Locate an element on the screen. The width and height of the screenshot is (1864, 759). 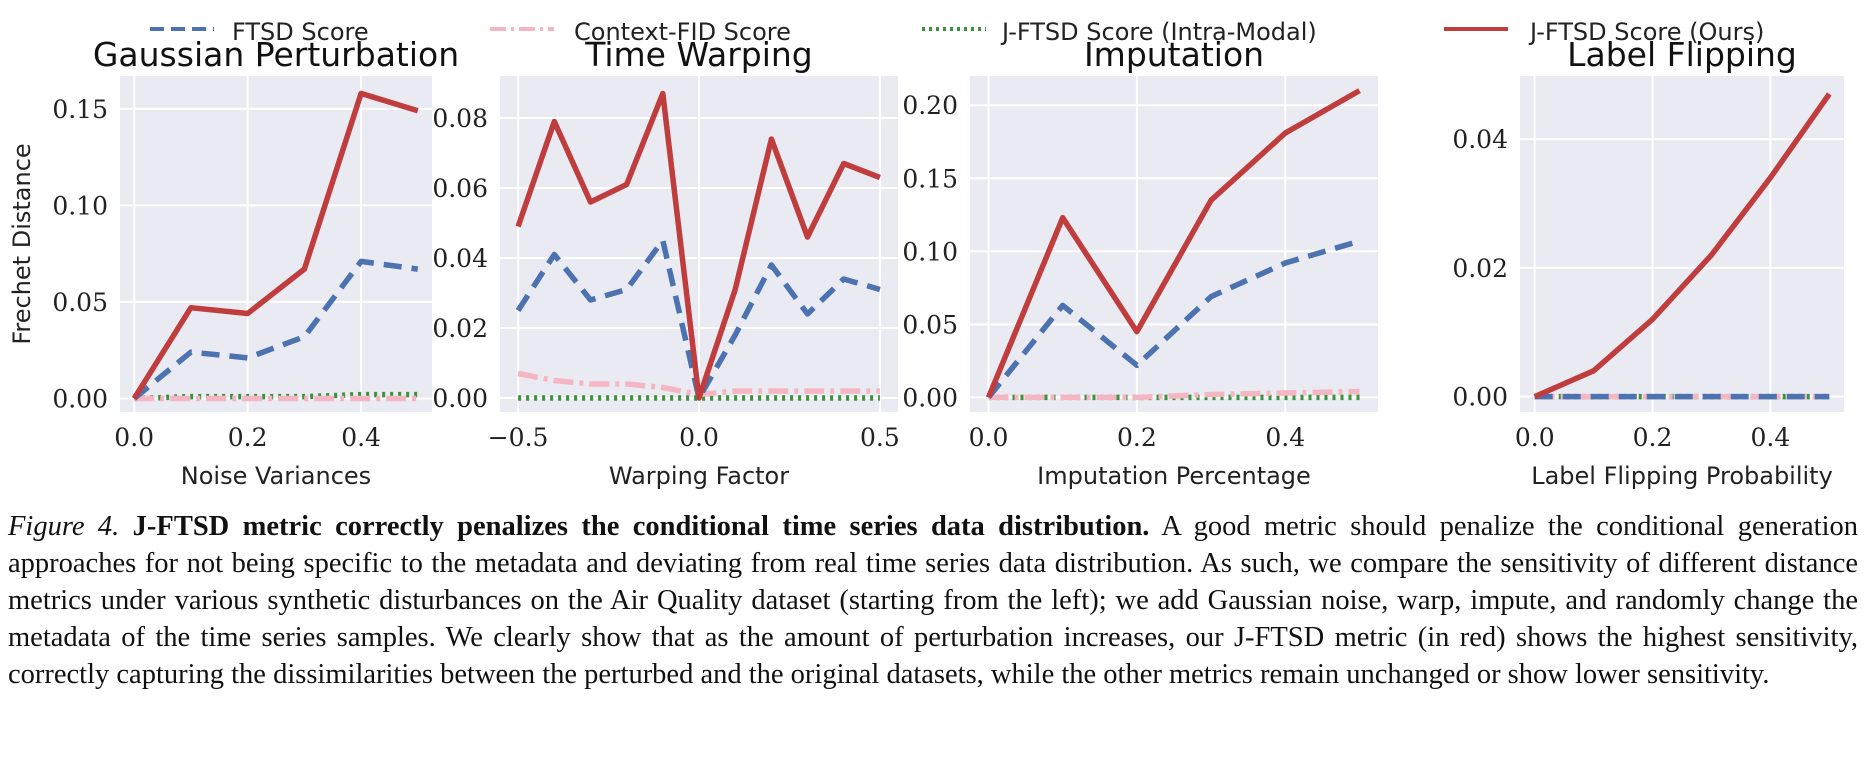
imputation-xtick-label-1: 0.2 is located at coordinates (1137, 437).